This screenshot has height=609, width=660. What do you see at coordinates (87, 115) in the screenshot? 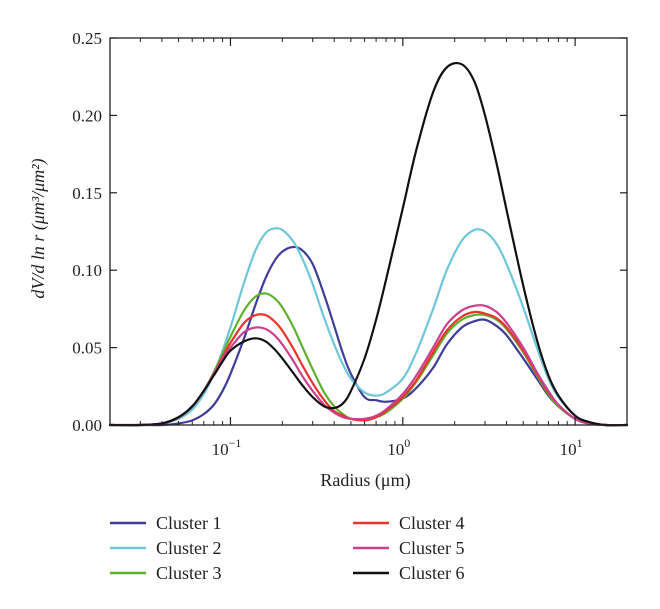
I see `y-tick-label: 0.20` at bounding box center [87, 115].